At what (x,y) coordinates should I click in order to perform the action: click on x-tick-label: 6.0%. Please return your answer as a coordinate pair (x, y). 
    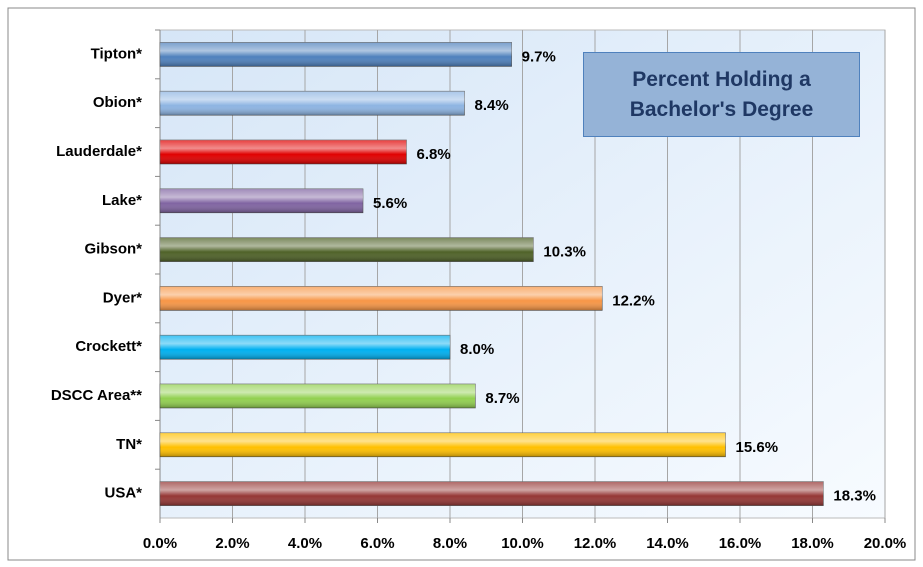
    Looking at the image, I should click on (377, 543).